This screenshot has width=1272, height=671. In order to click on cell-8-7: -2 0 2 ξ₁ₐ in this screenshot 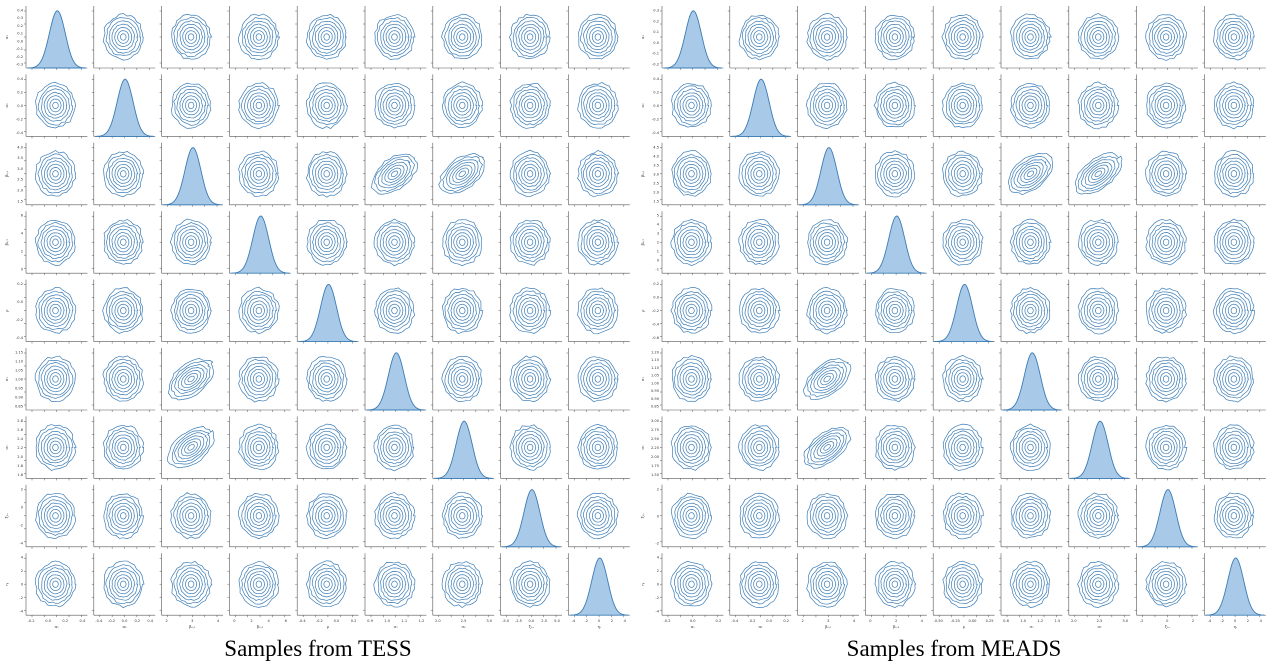, I will do `click(1166, 591)`.